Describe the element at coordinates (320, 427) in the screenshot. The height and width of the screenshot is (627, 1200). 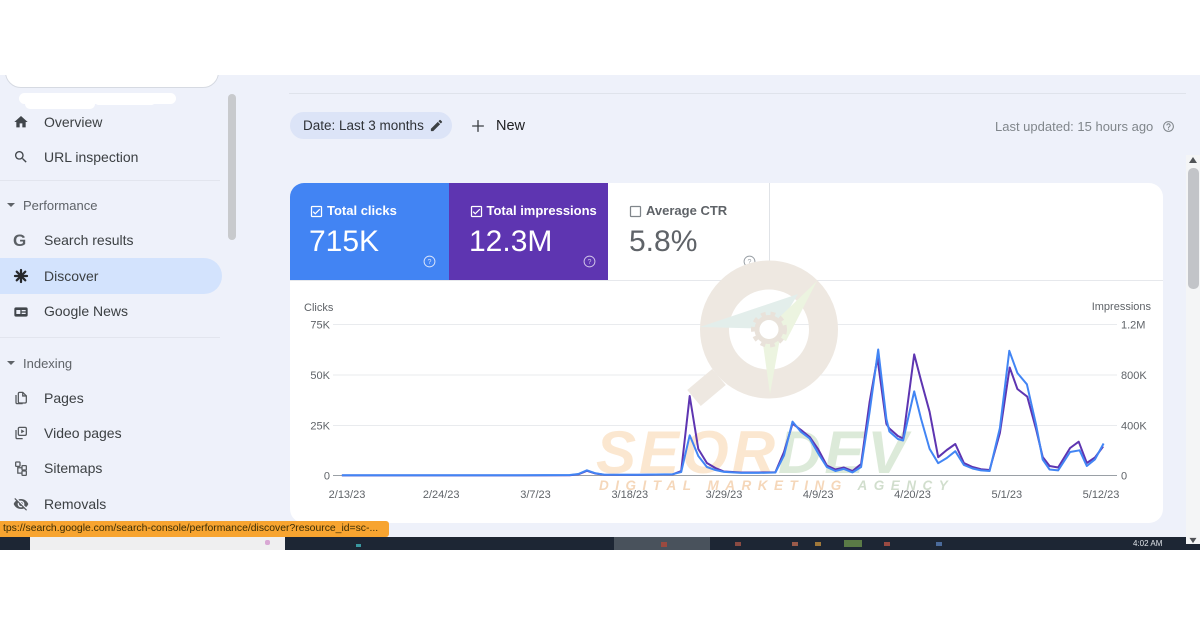
I see `svg-text: 25K` at that location.